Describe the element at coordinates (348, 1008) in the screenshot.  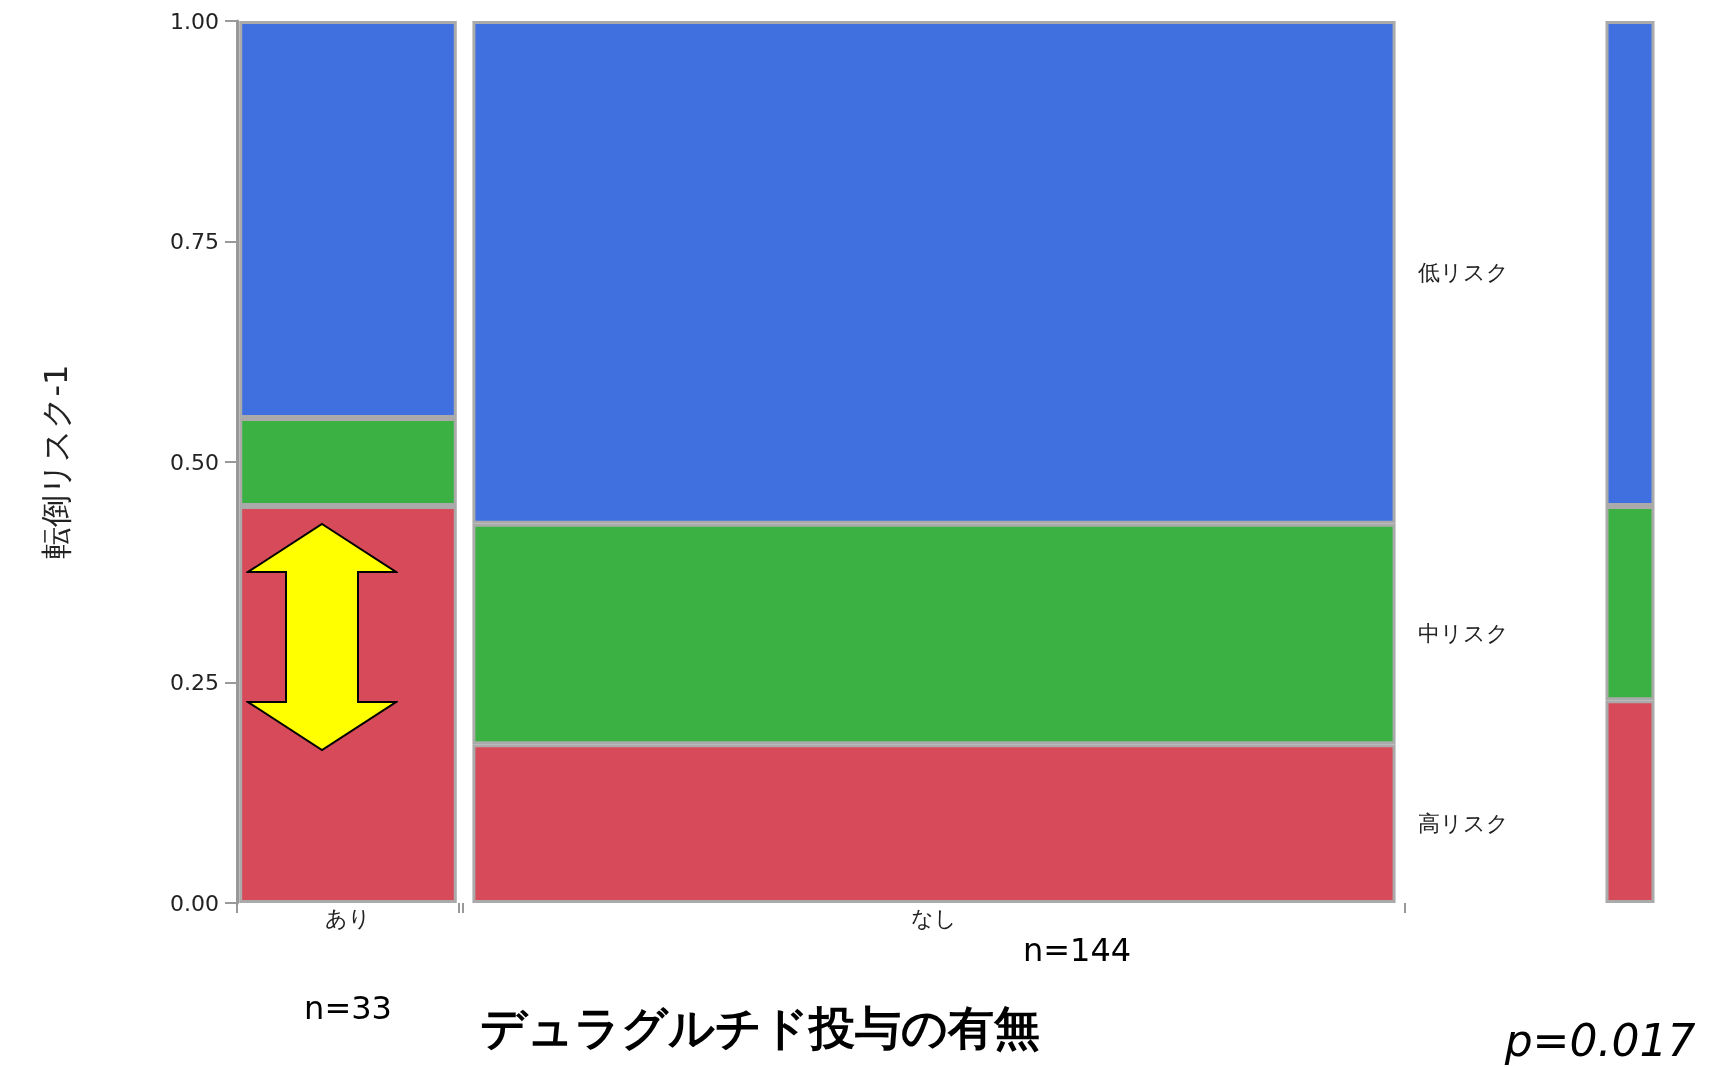
I see `text: n=33` at that location.